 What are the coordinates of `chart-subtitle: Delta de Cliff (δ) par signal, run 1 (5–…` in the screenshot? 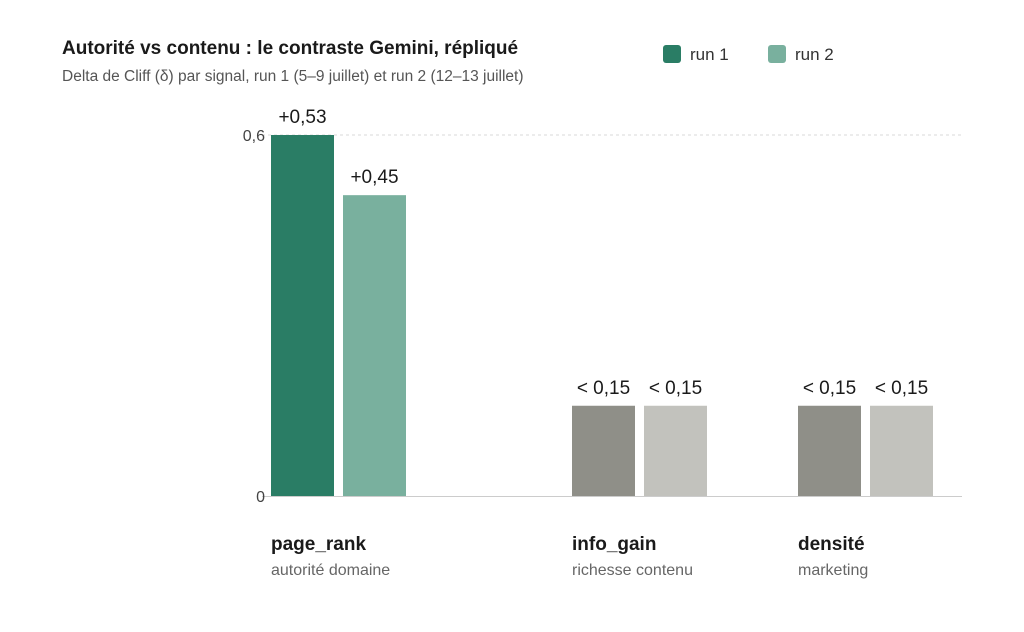 It's located at (293, 76).